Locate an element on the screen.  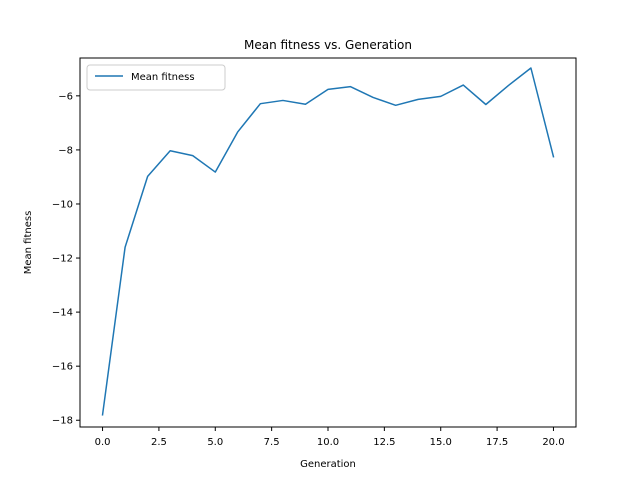
y-tick-label: −10 is located at coordinates (62, 204).